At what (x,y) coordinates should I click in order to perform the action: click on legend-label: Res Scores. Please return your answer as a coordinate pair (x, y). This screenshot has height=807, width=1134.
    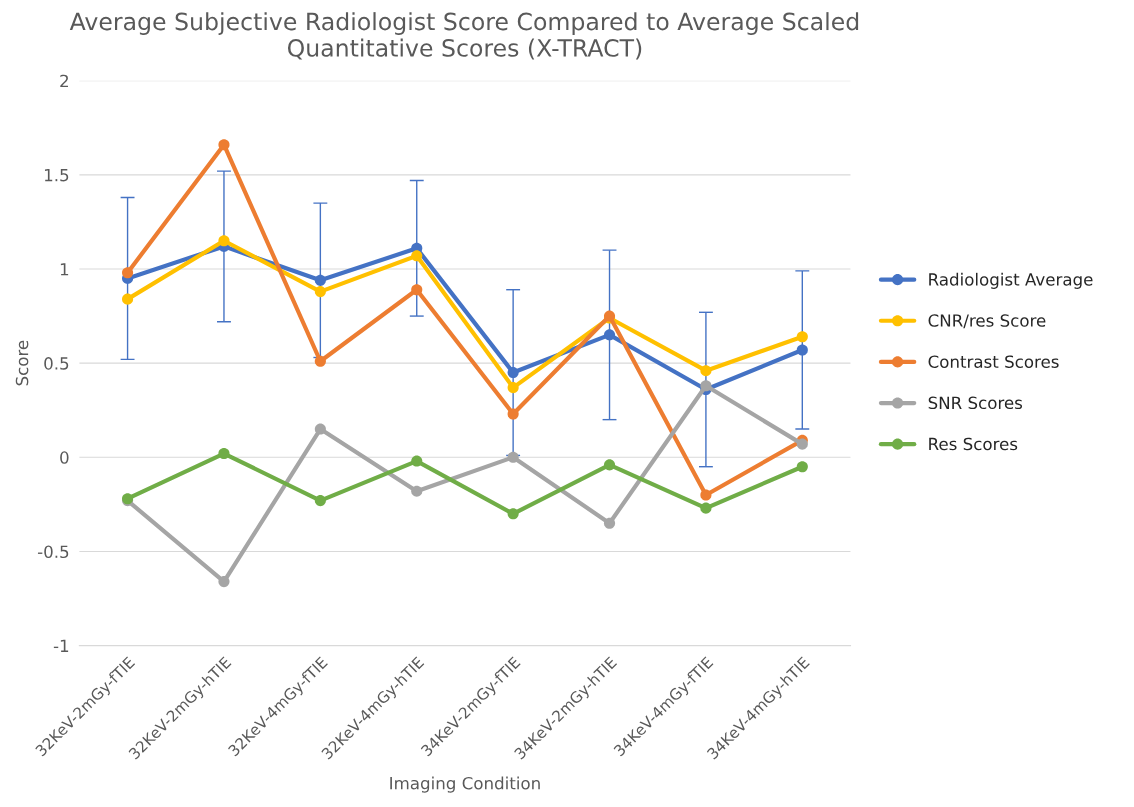
    Looking at the image, I should click on (973, 444).